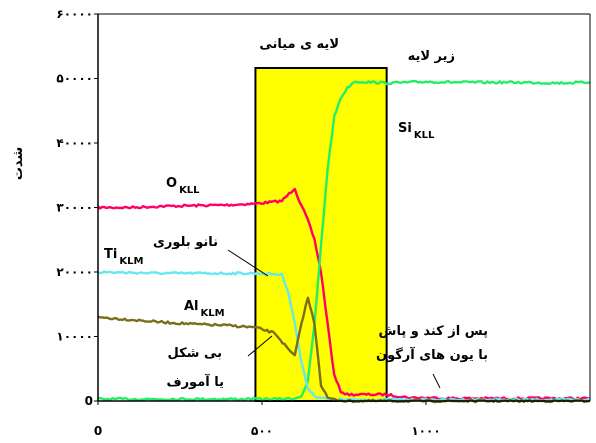 The height and width of the screenshot is (443, 596). I want to click on y-tick-label: ۲۰۰۰۰, so click(74, 272).